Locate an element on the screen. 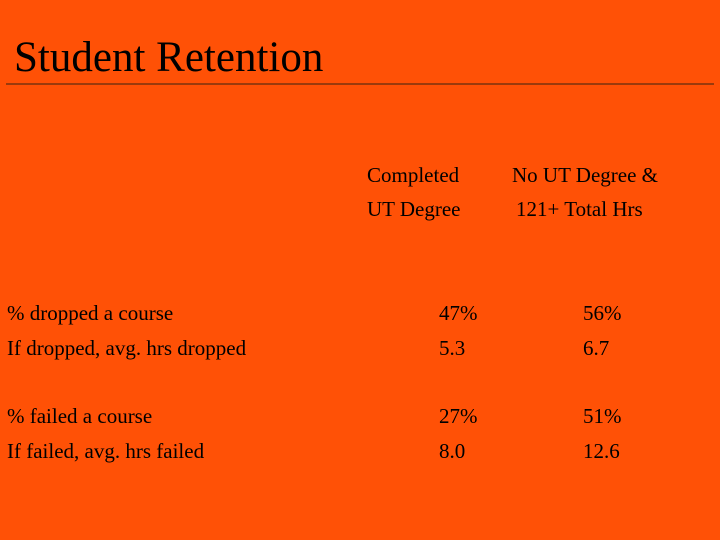  column-header-completed: Completed UT Degree is located at coordinates (414, 192).